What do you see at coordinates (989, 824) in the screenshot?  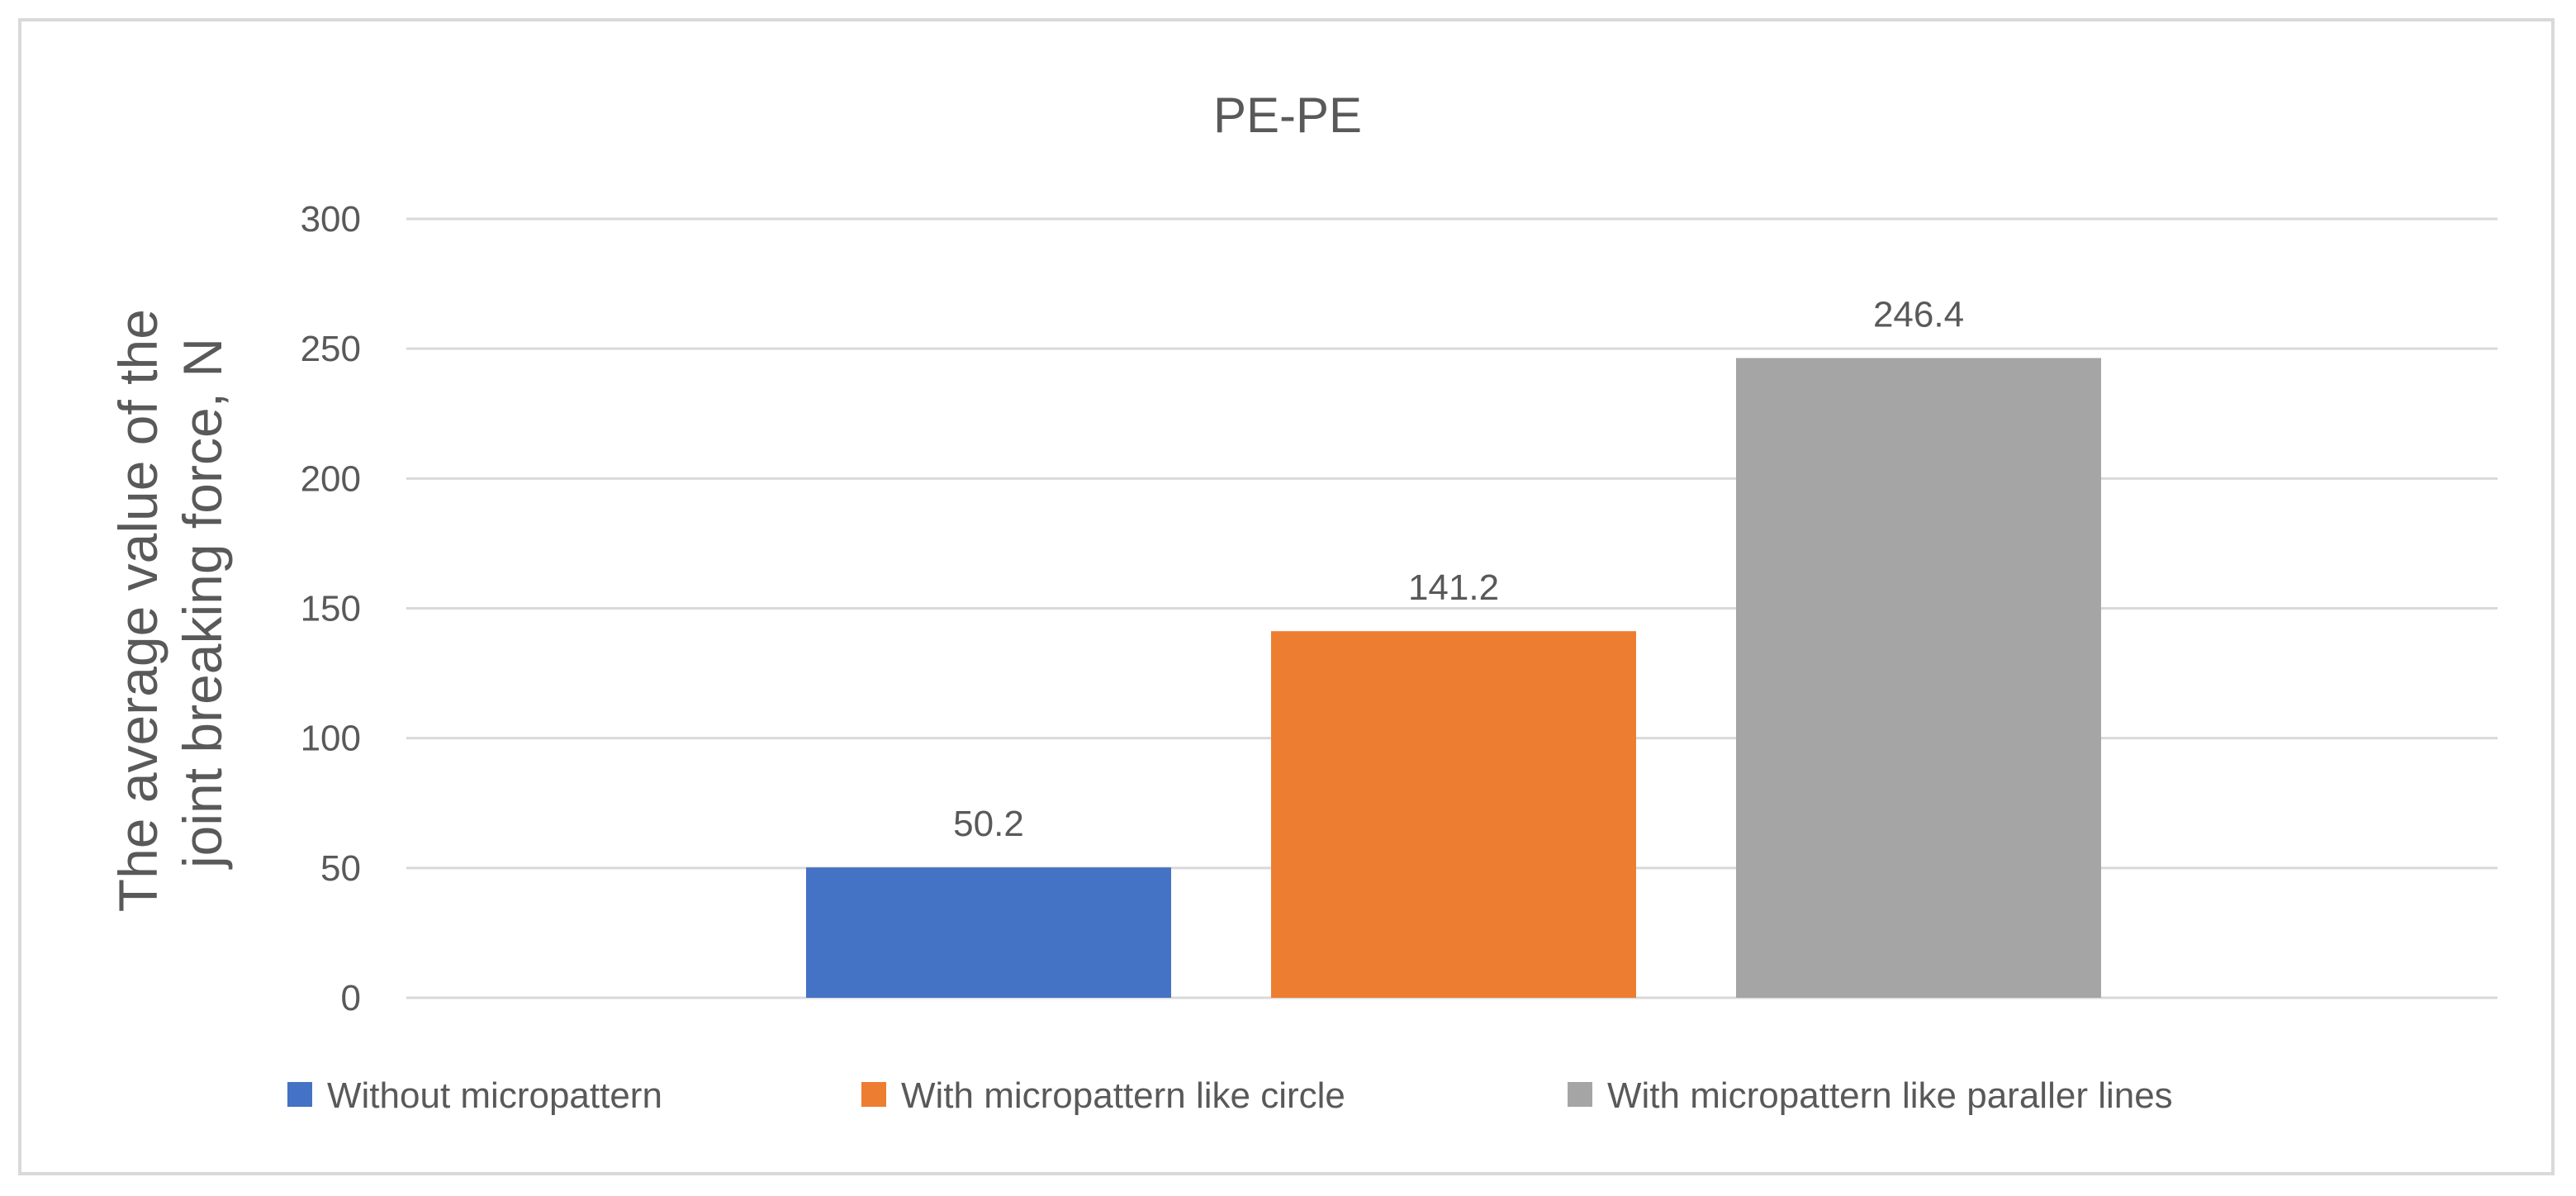 I see `data-label-1: 50.2` at bounding box center [989, 824].